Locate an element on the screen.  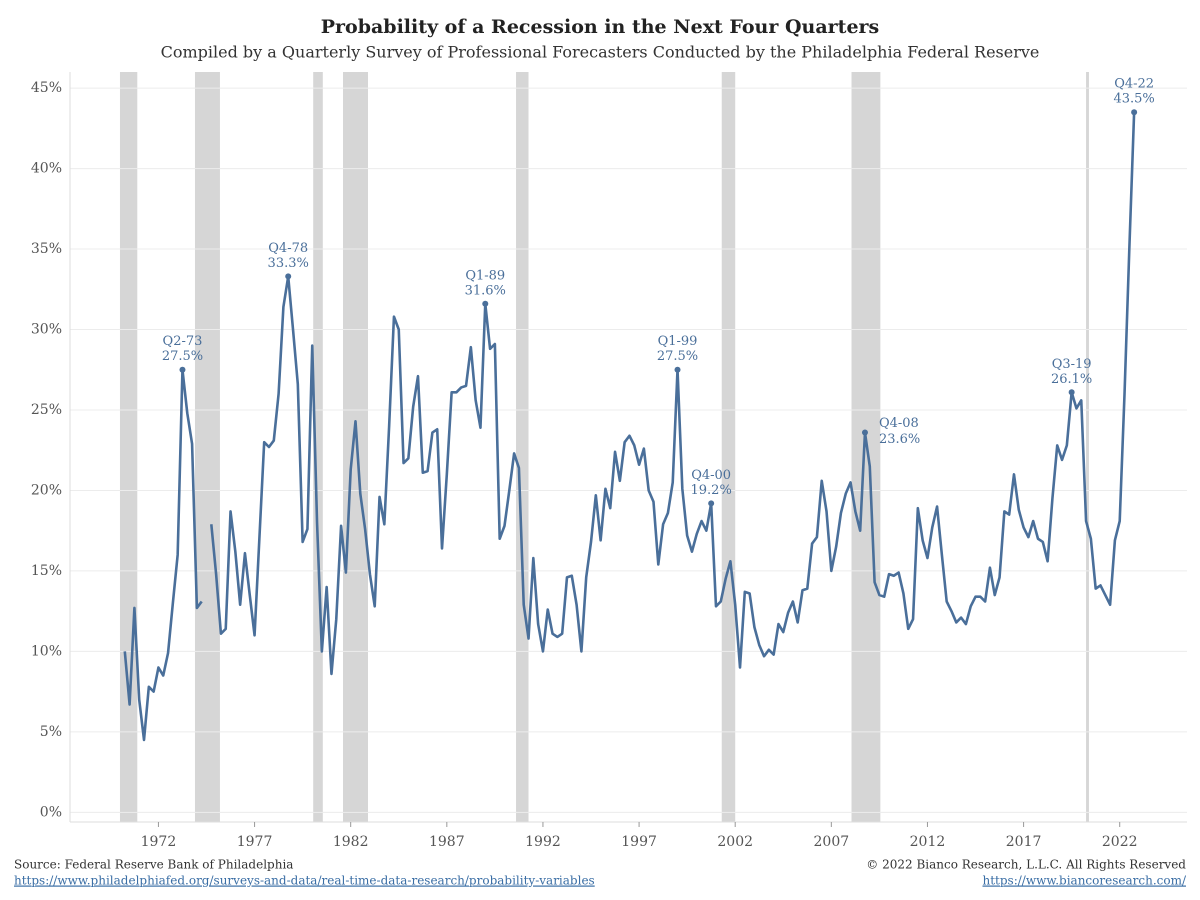
annotation-period: Q1-99 is located at coordinates (678, 341).